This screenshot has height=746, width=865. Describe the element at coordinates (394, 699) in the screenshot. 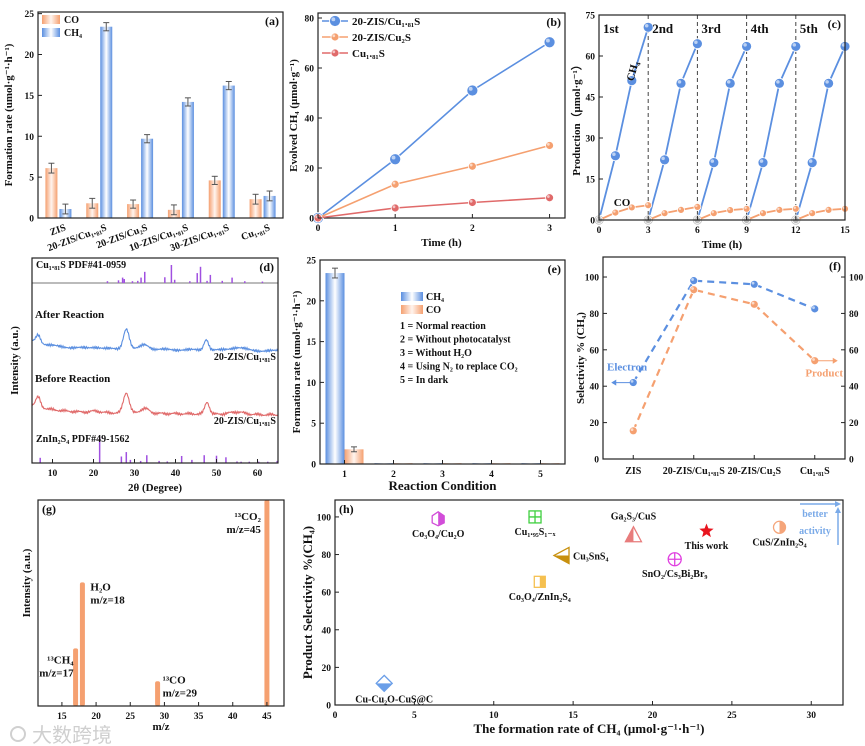

I see `point-label: Cu-Cu₂O-CuS@C` at that location.